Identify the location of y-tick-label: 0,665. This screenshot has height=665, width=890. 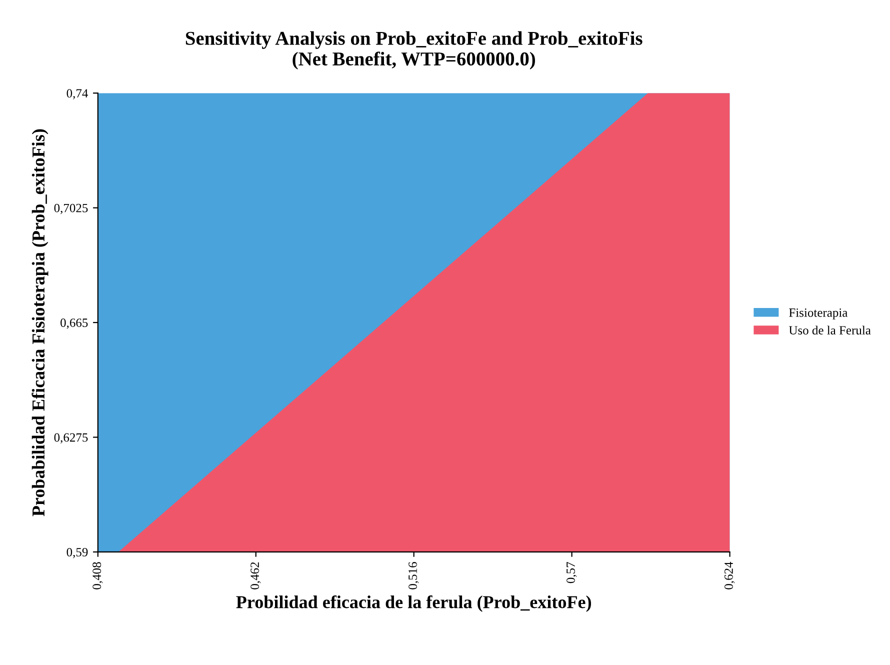
(74, 323).